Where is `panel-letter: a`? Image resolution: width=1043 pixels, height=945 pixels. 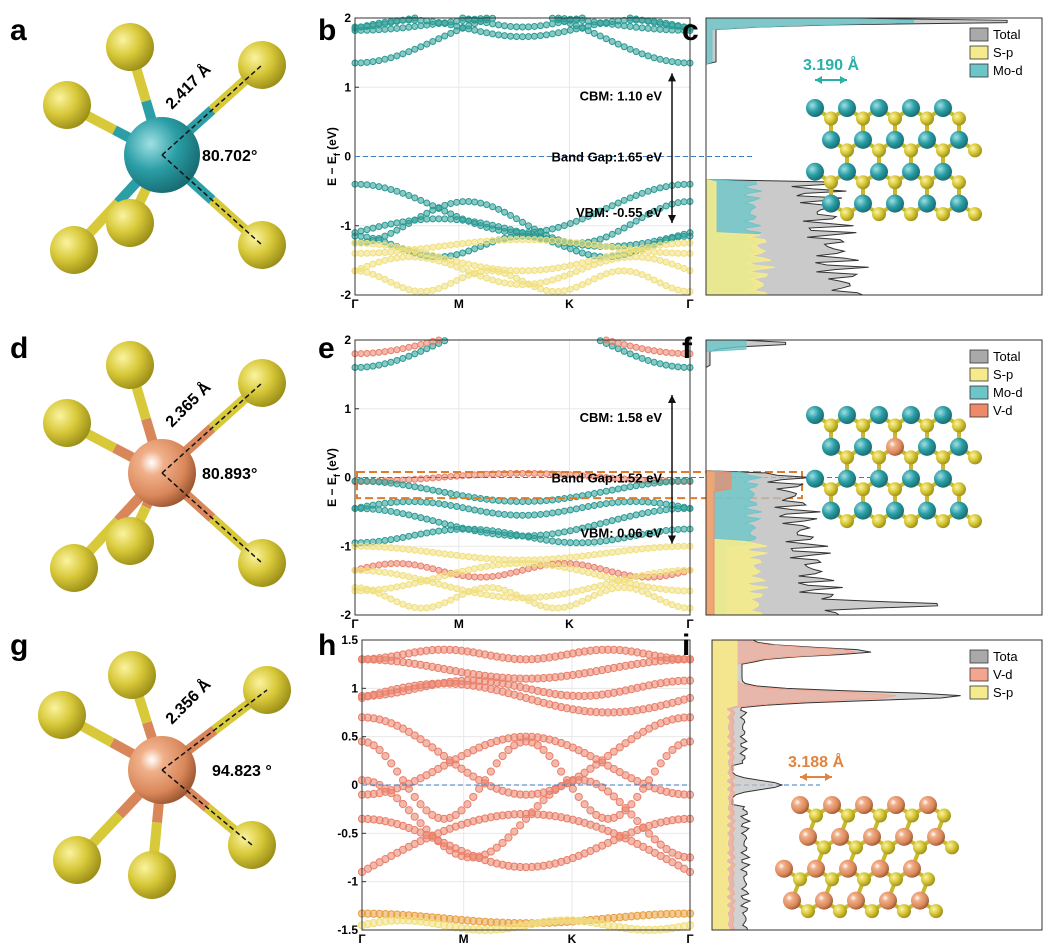
panel-letter: a is located at coordinates (18, 30).